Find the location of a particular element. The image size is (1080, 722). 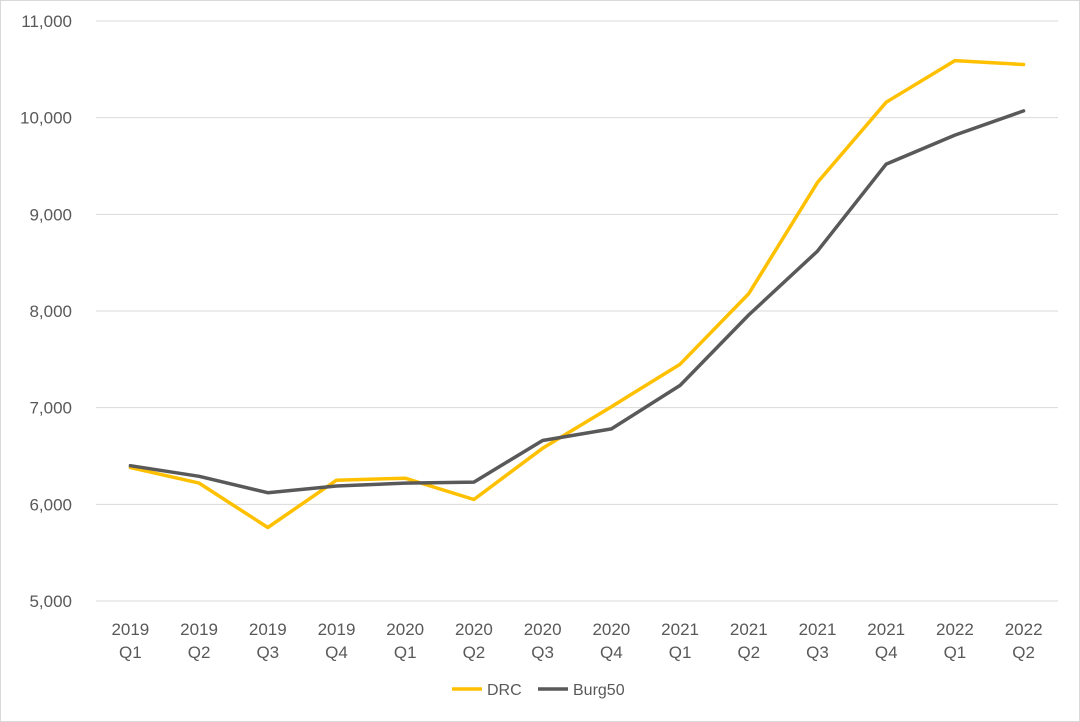

x-tick-label: 2020 Q1 is located at coordinates (405, 641).